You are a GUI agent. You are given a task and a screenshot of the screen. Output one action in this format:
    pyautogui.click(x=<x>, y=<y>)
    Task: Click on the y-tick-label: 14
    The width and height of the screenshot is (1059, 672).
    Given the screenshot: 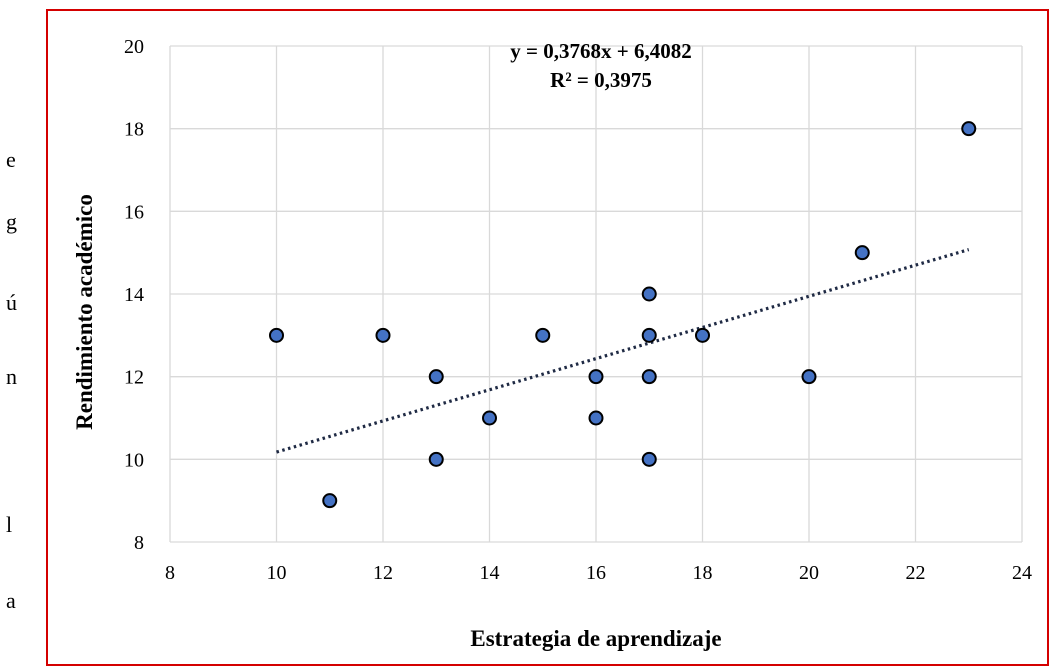 What is the action you would take?
    pyautogui.click(x=134, y=295)
    